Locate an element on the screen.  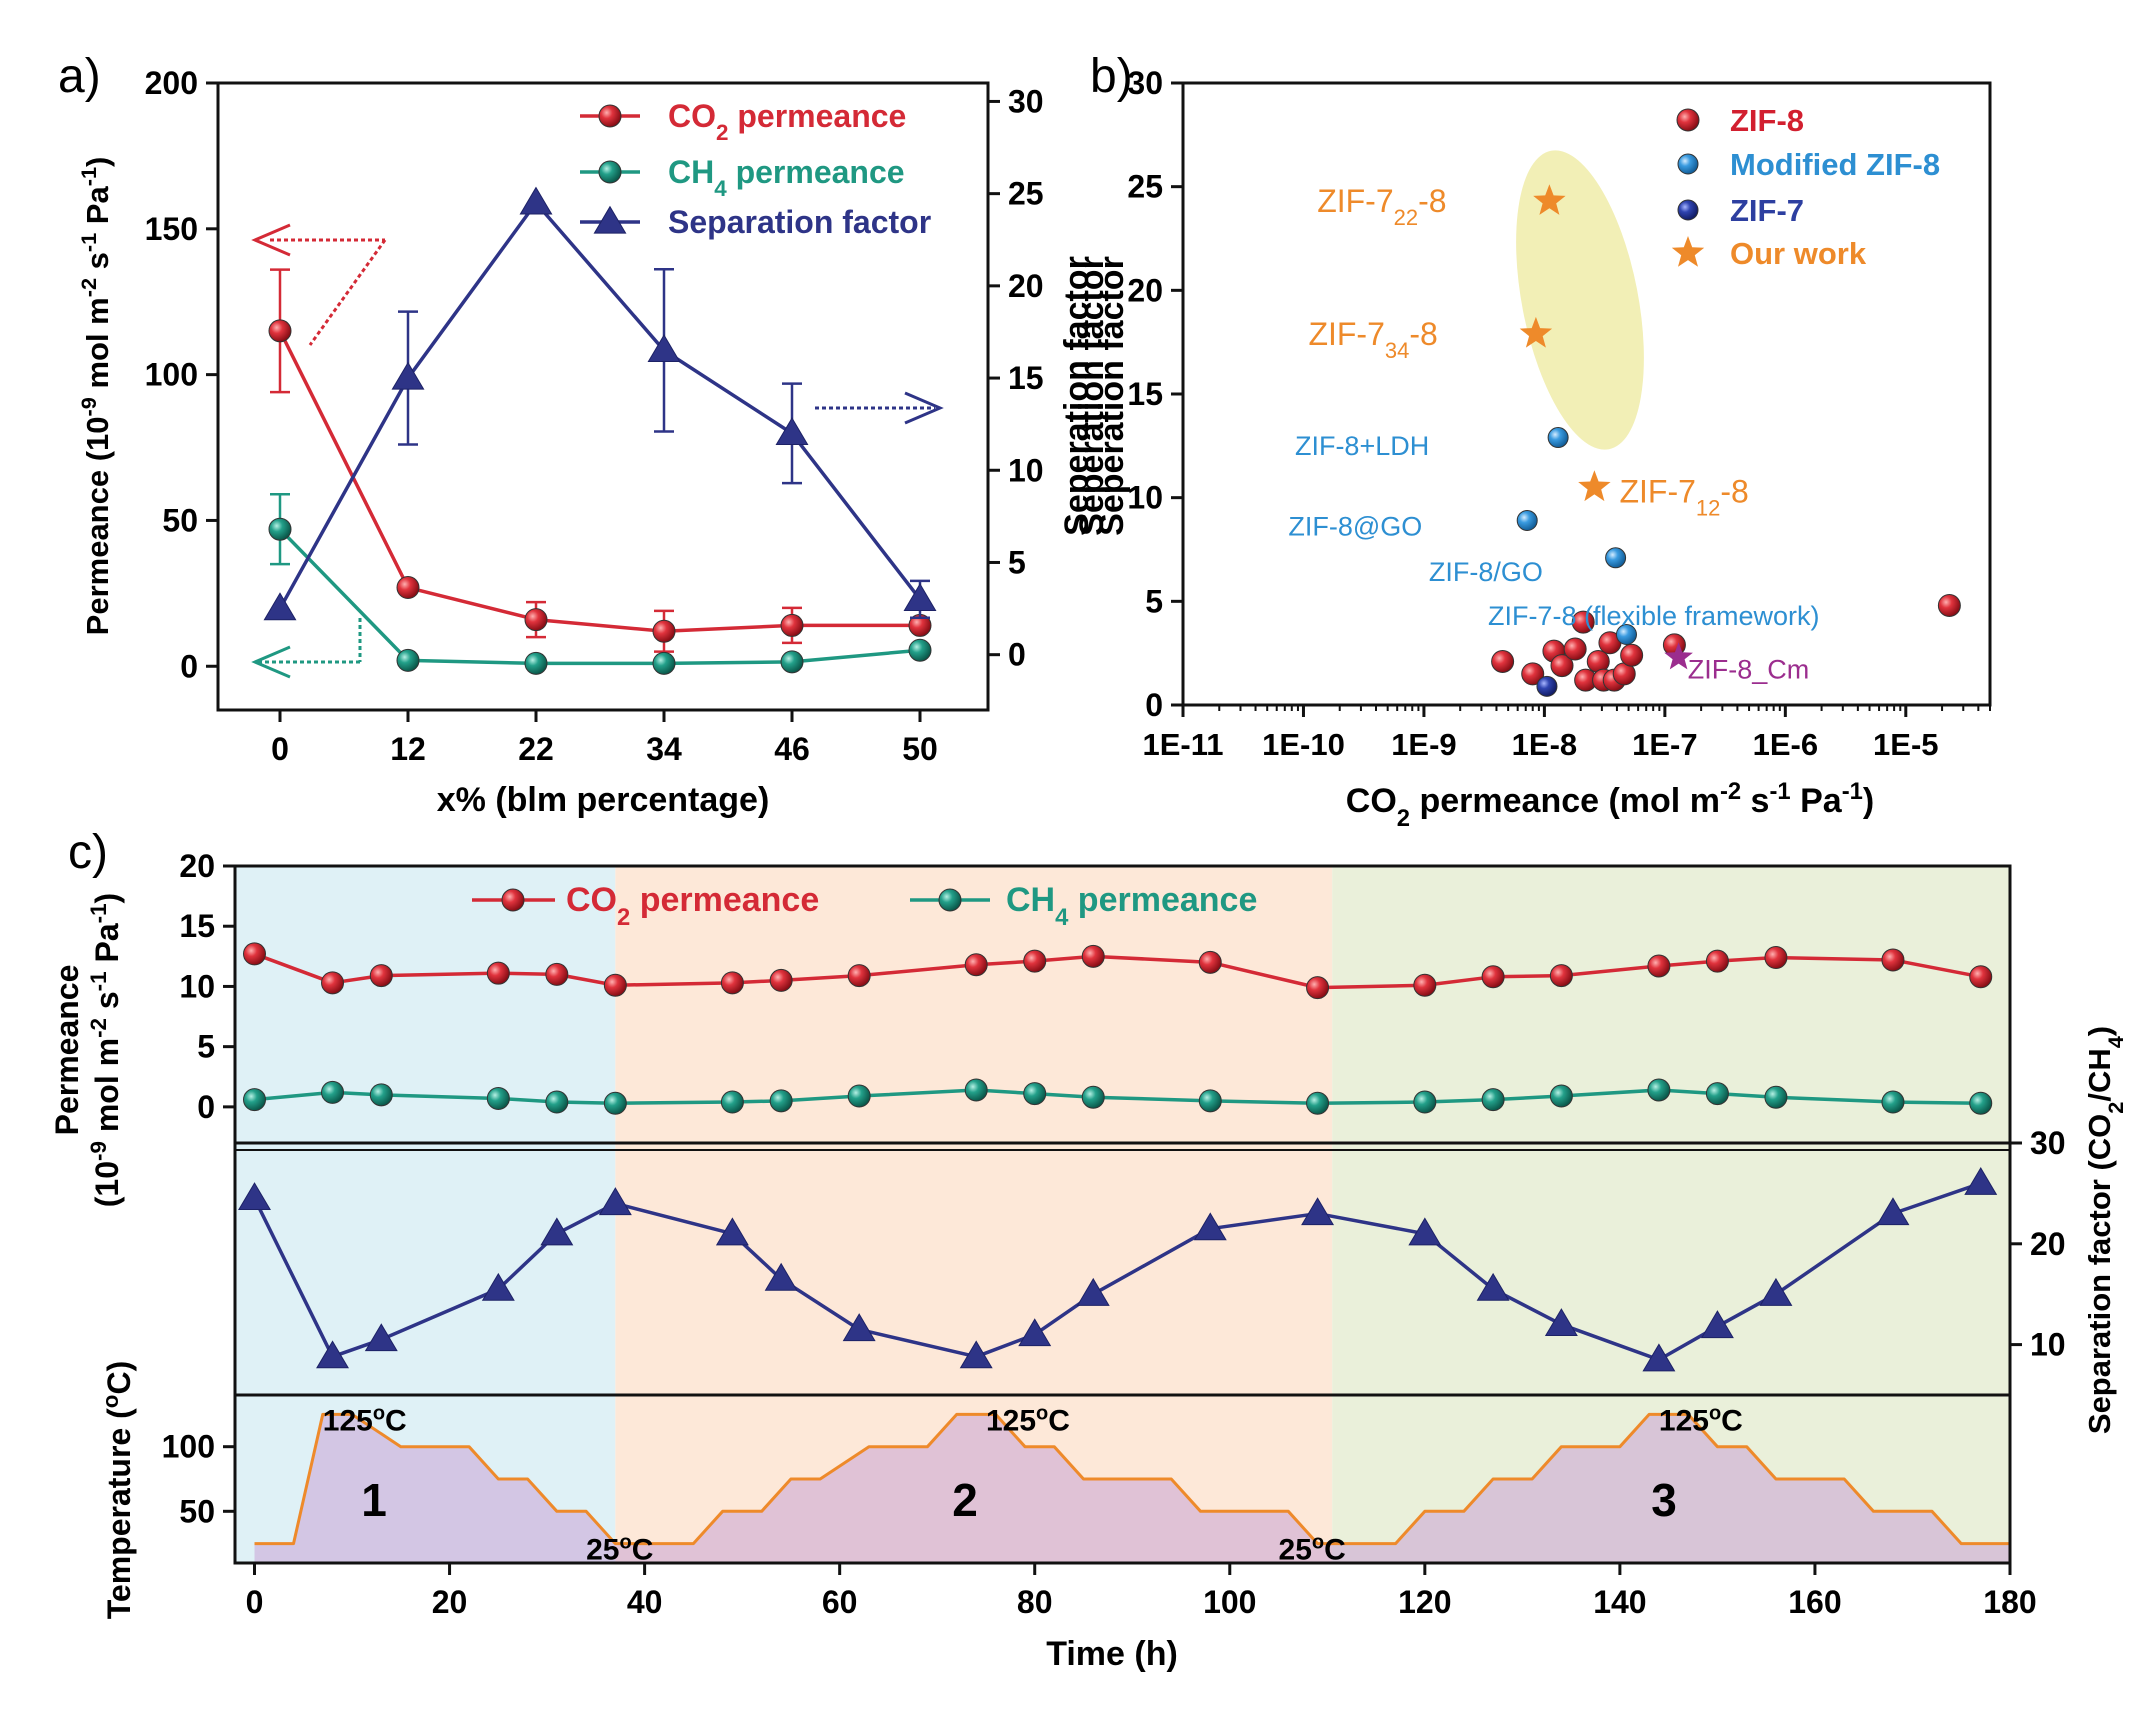
legend-label: ZIF-8 is located at coordinates (1767, 120).